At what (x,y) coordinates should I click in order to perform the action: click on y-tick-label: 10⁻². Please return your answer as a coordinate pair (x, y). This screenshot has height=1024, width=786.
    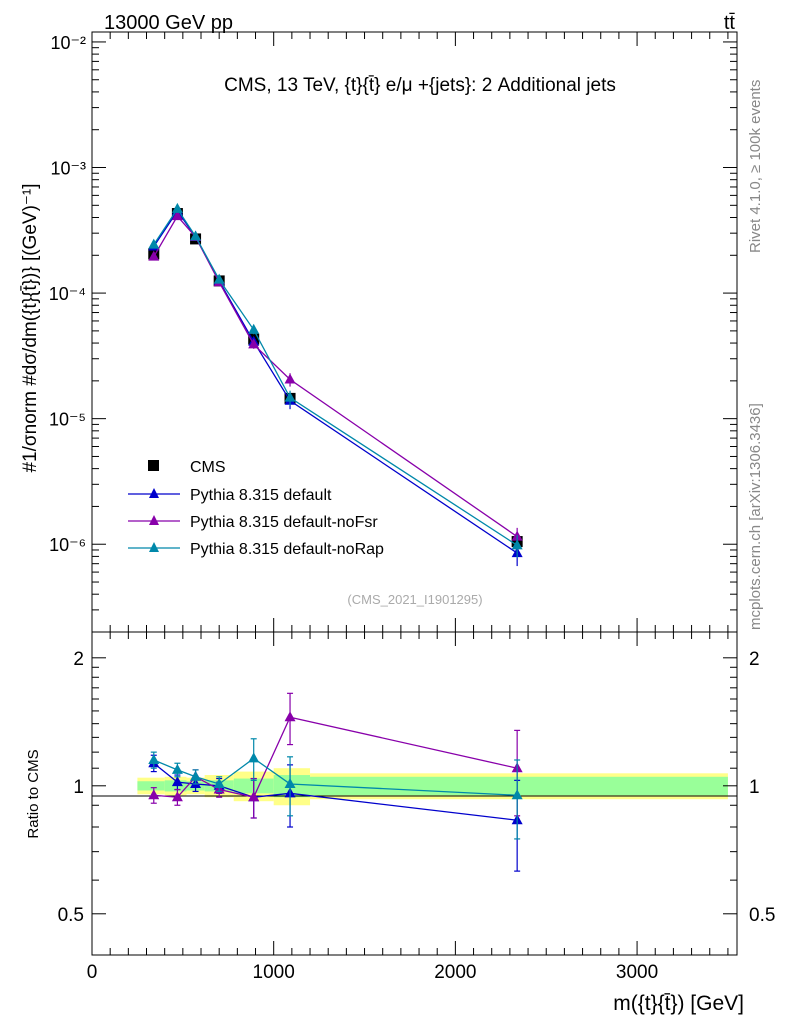
    Looking at the image, I should click on (68, 43).